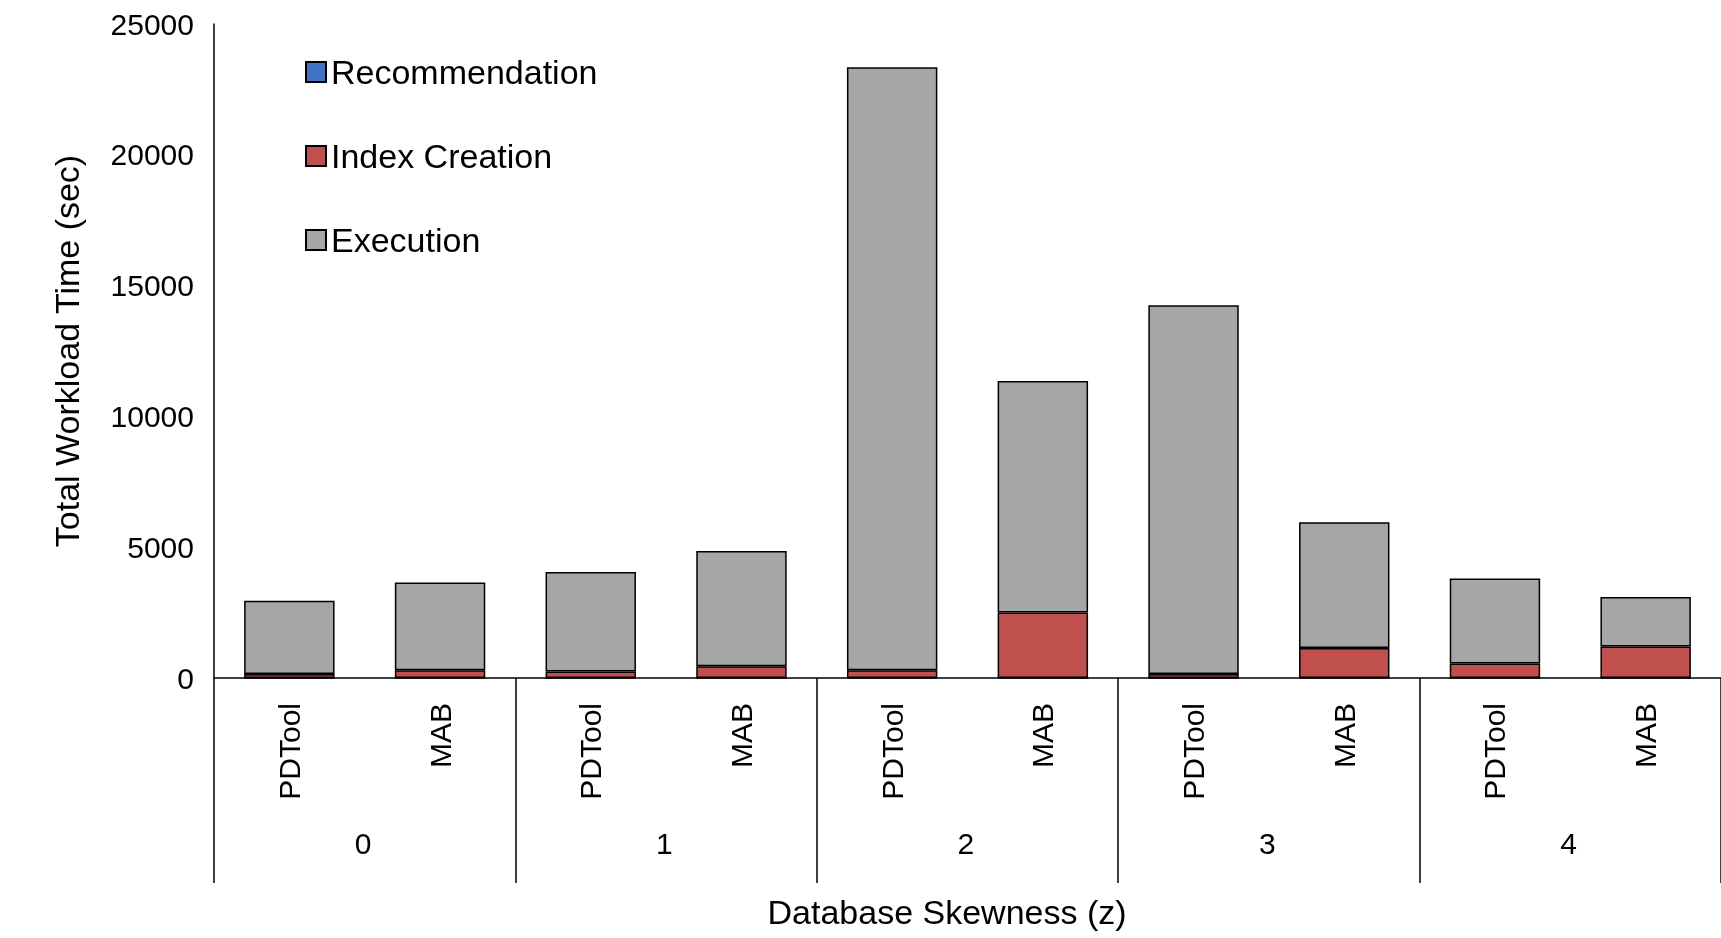  I want to click on y-tick-label: 5000, so click(160, 547).